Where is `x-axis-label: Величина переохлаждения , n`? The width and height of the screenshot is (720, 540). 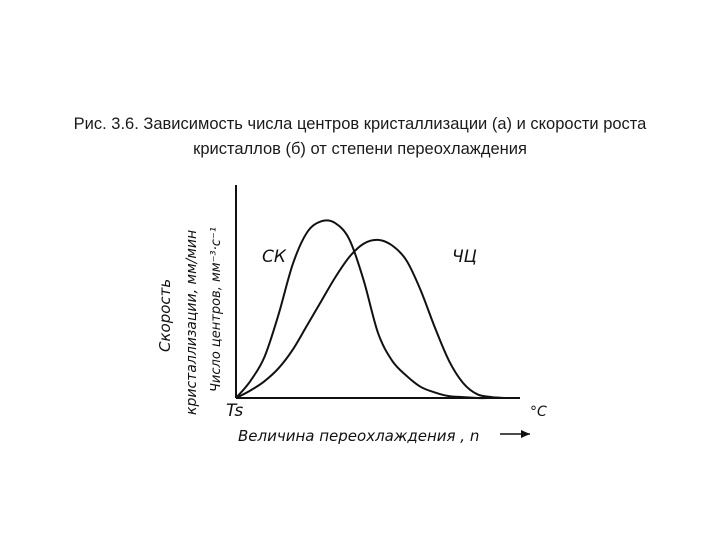 x-axis-label: Величина переохлаждения , n is located at coordinates (358, 436).